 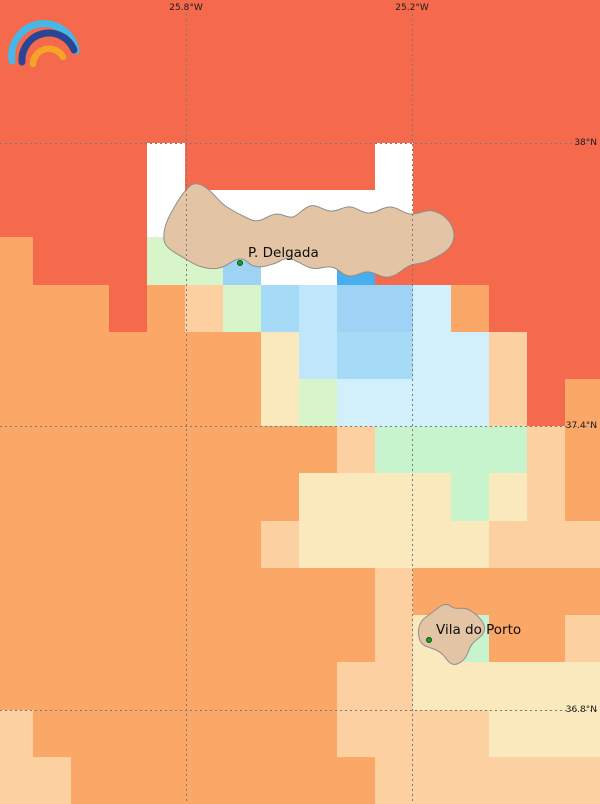 I want to click on parallel-gridline, so click(x=300, y=143).